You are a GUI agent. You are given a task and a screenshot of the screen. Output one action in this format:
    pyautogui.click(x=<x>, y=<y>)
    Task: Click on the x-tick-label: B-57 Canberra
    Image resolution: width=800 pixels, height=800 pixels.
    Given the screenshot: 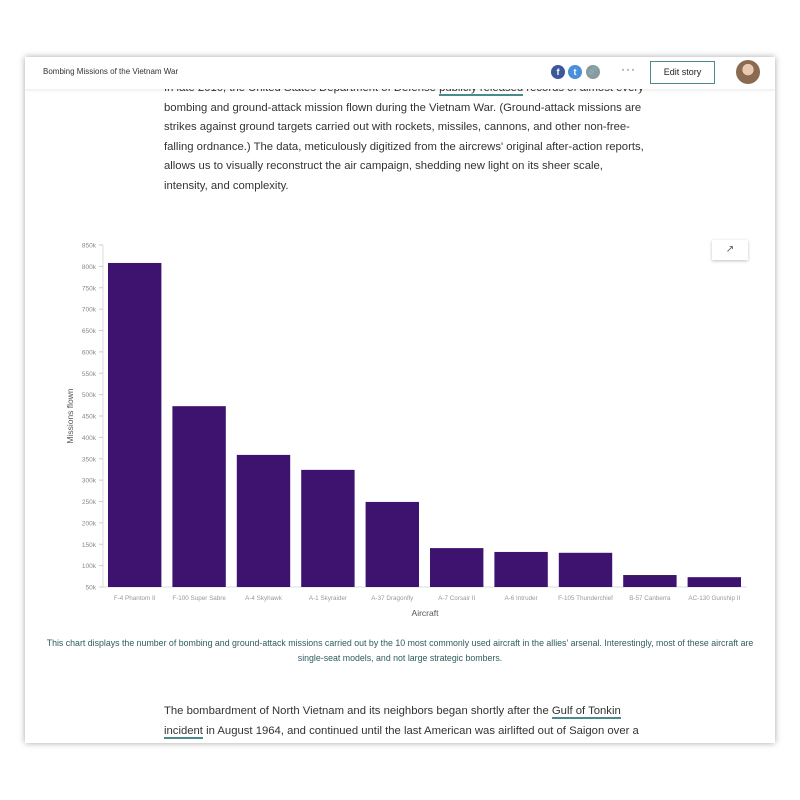 What is the action you would take?
    pyautogui.click(x=650, y=598)
    